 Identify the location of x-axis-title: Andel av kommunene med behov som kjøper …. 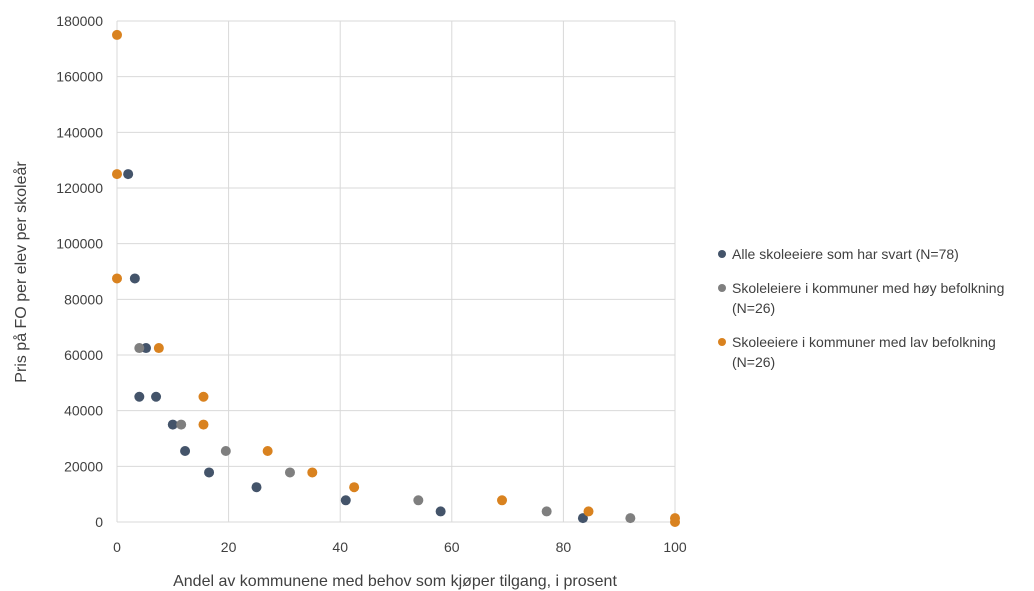
(395, 581).